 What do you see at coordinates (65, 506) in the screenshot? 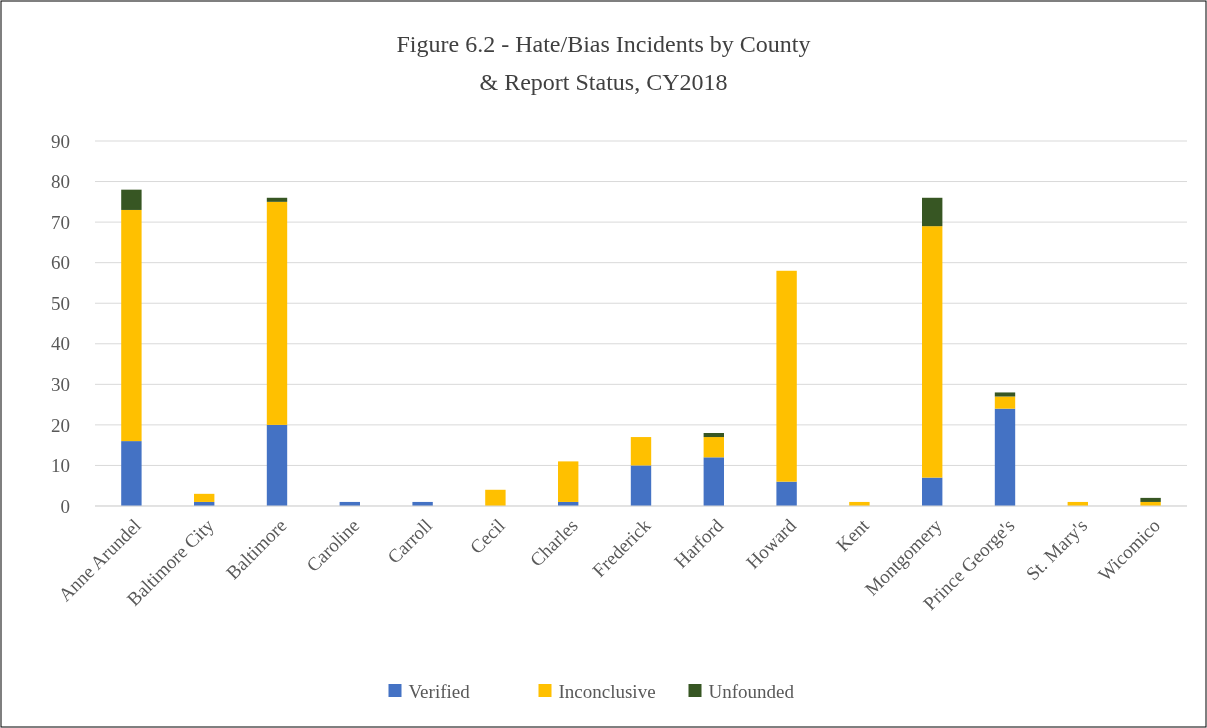
I see `y-tick-label: 0` at bounding box center [65, 506].